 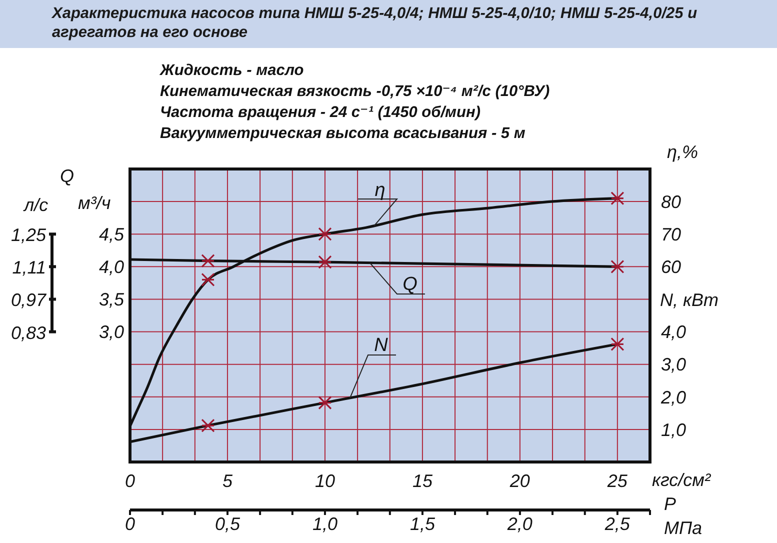 I want to click on x-tick-label: 5, so click(x=228, y=480).